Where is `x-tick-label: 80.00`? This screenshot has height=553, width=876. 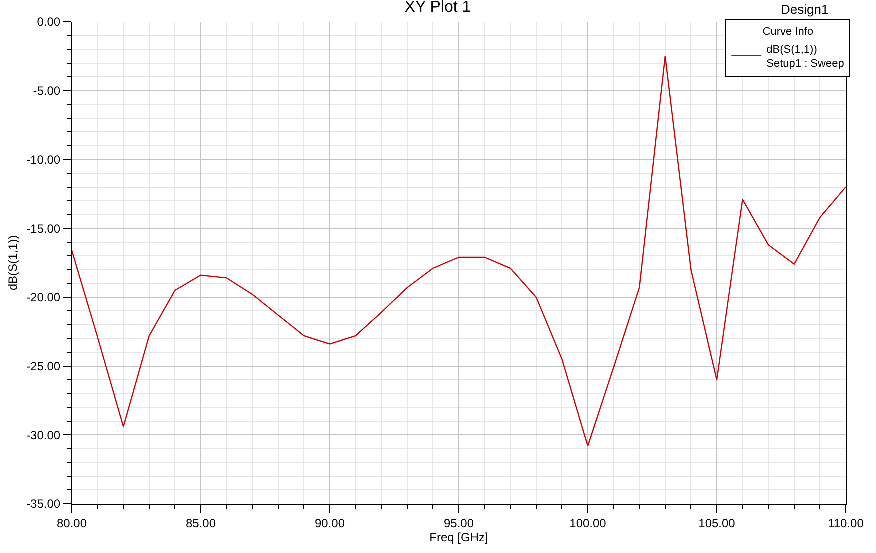 x-tick-label: 80.00 is located at coordinates (72, 523).